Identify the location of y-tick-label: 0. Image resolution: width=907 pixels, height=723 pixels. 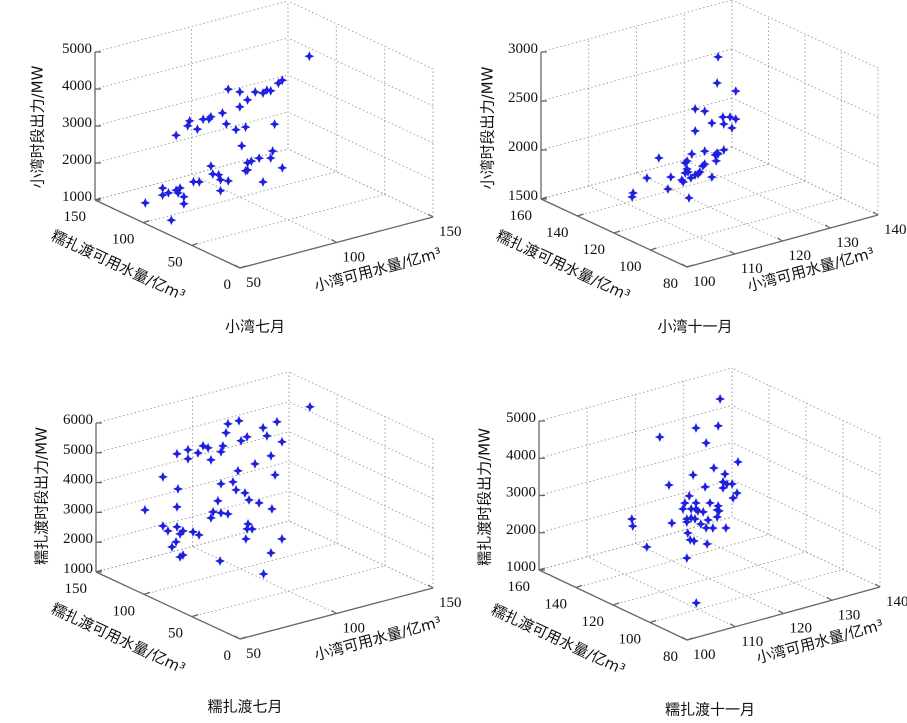
(228, 656).